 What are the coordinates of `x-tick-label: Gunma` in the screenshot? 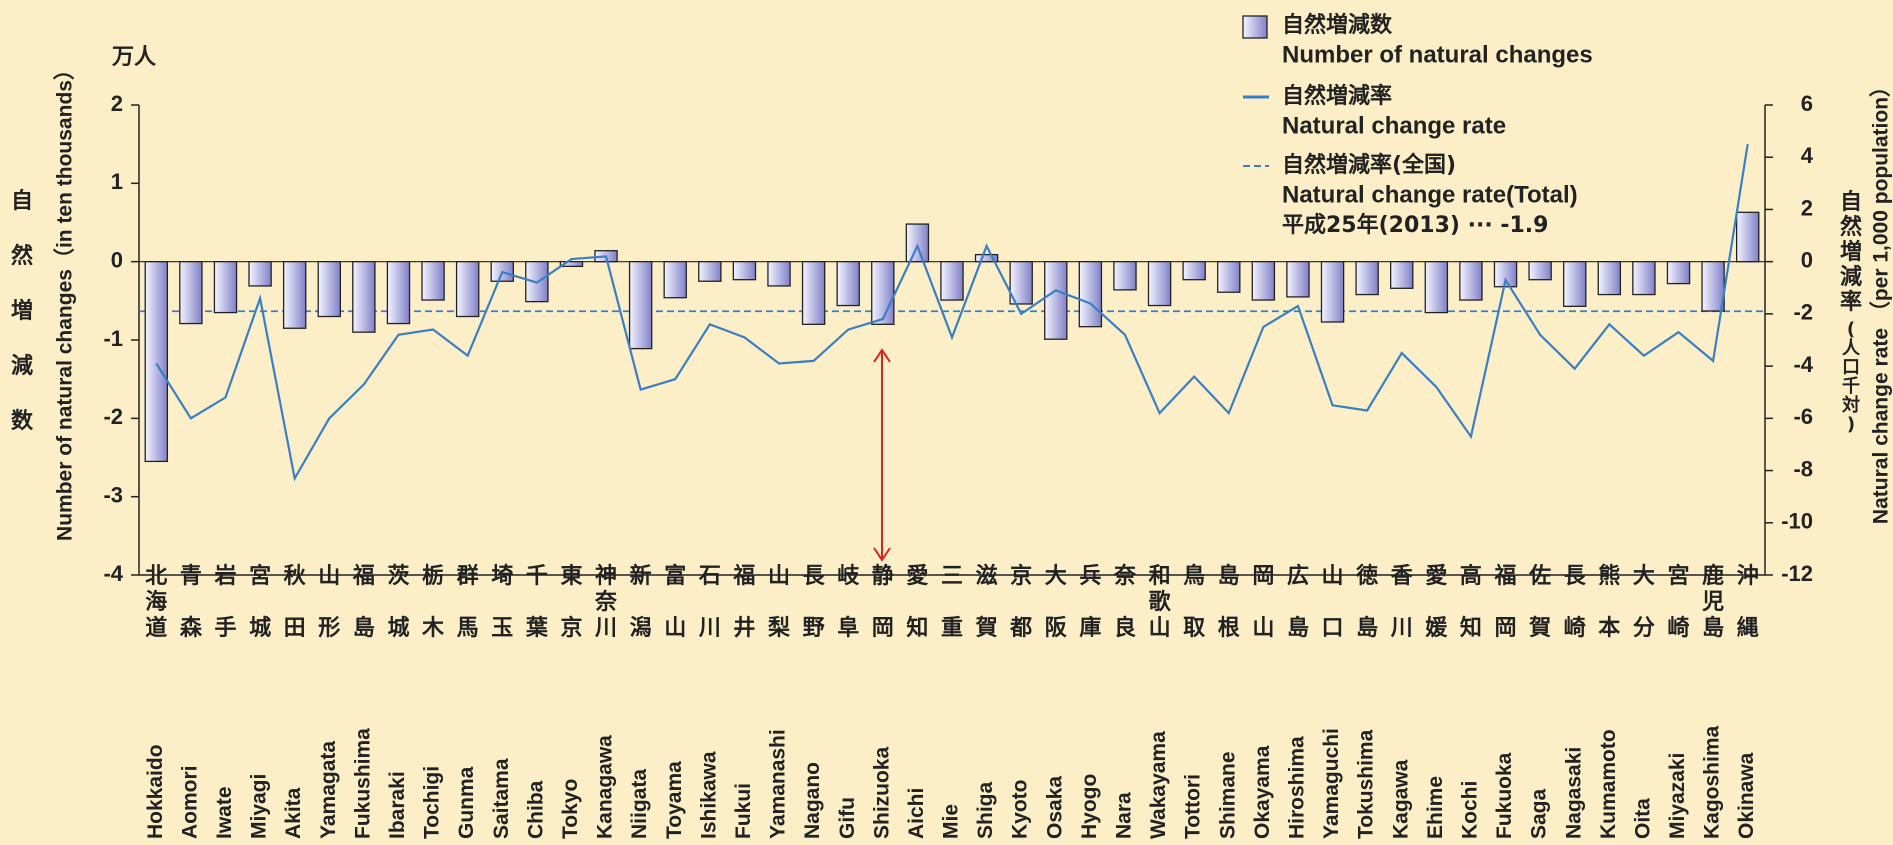 It's located at (466, 802).